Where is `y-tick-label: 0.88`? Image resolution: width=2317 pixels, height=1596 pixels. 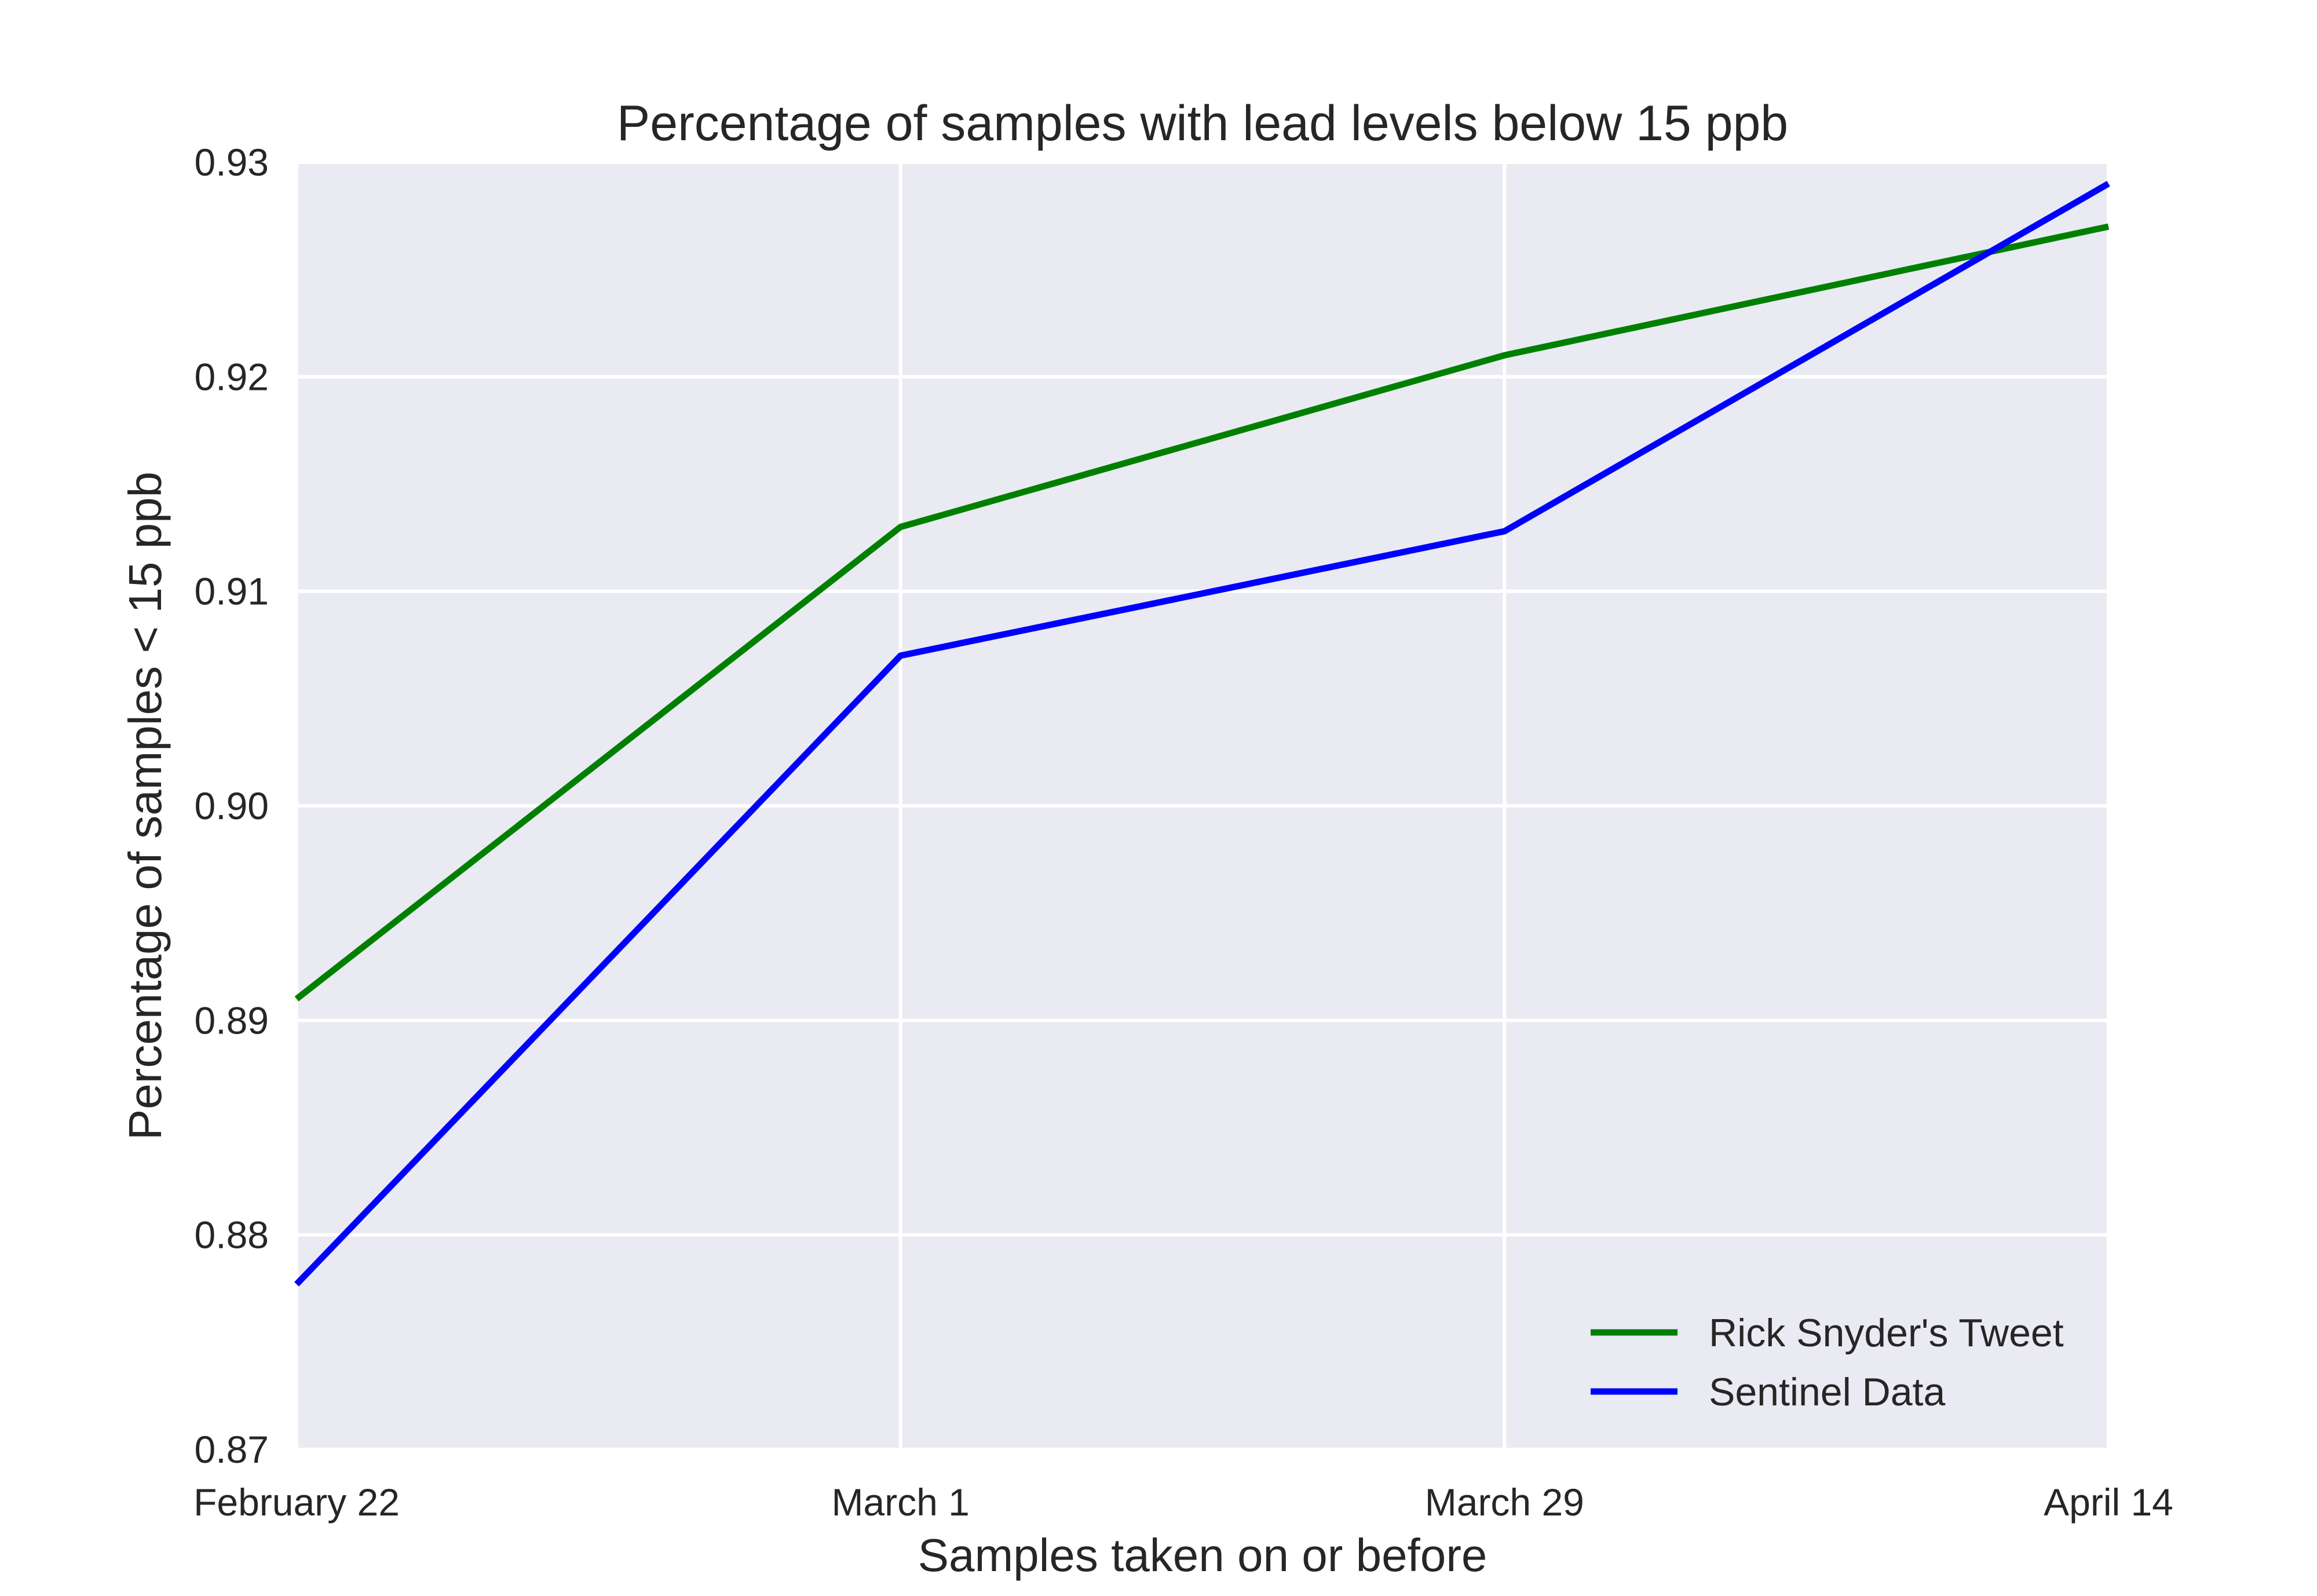 y-tick-label: 0.88 is located at coordinates (232, 1236).